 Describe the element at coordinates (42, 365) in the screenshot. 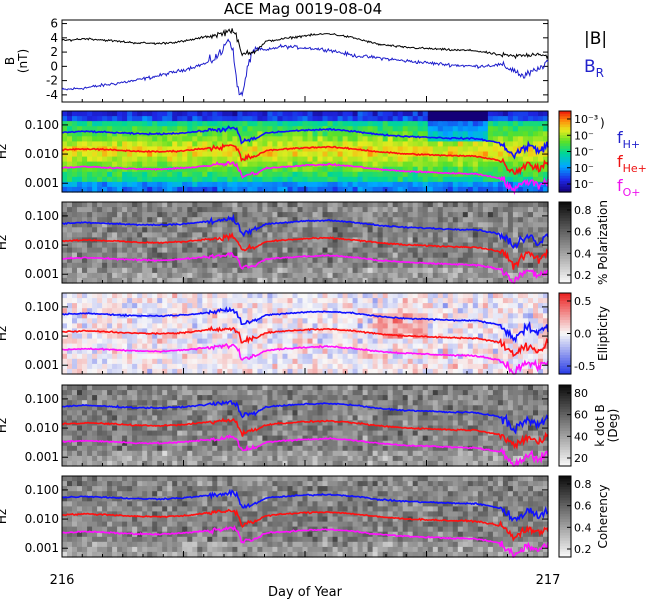

I see `freq-tick-label: 0.001` at that location.